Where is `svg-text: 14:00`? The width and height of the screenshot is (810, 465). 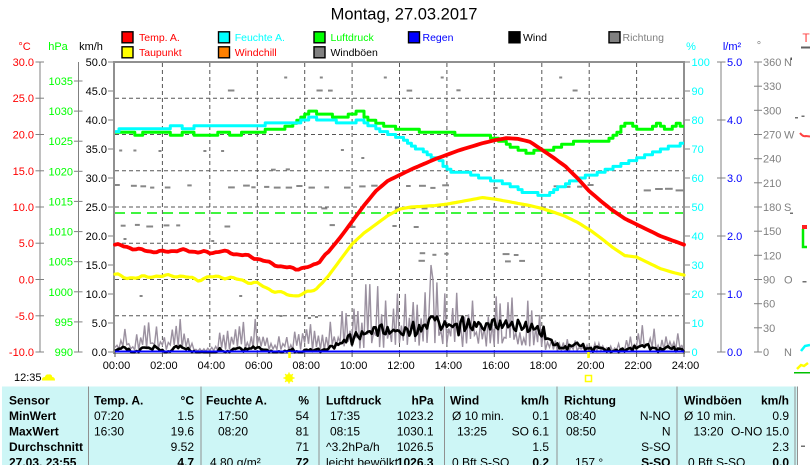
svg-text: 14:00 is located at coordinates (449, 366).